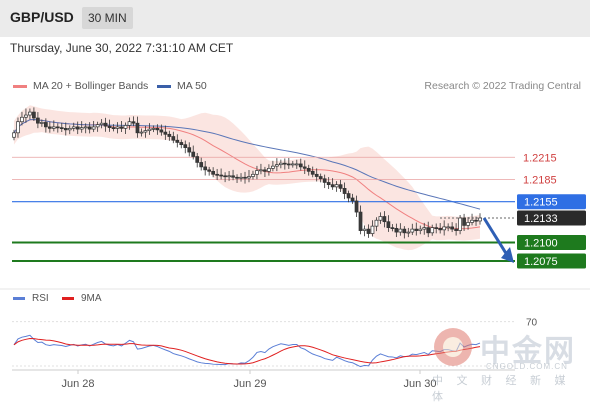 Image resolution: width=590 pixels, height=404 pixels. I want to click on x-tick-label: Jun 30, so click(419, 384).